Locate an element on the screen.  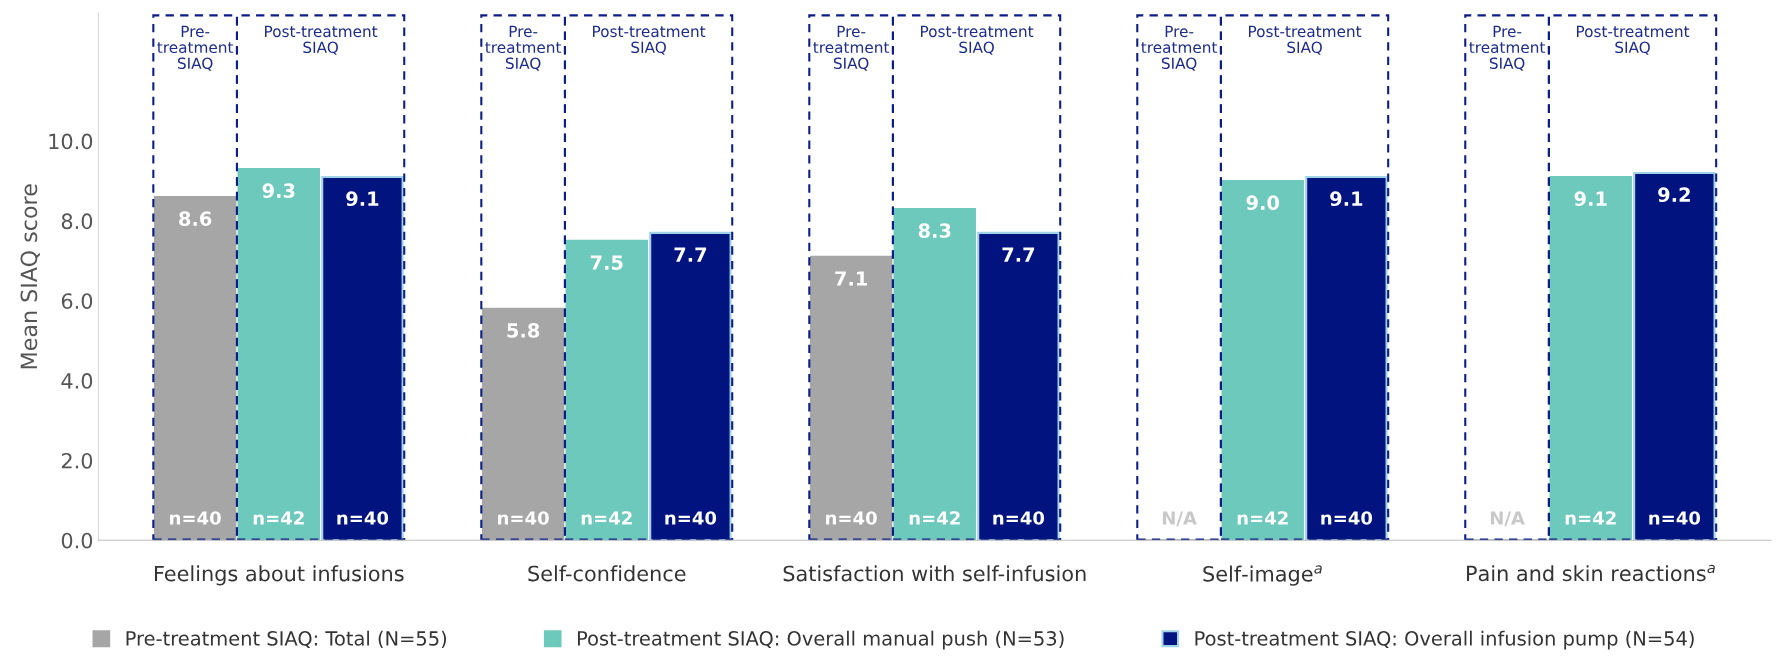
data-label: 9.0 is located at coordinates (1263, 203).